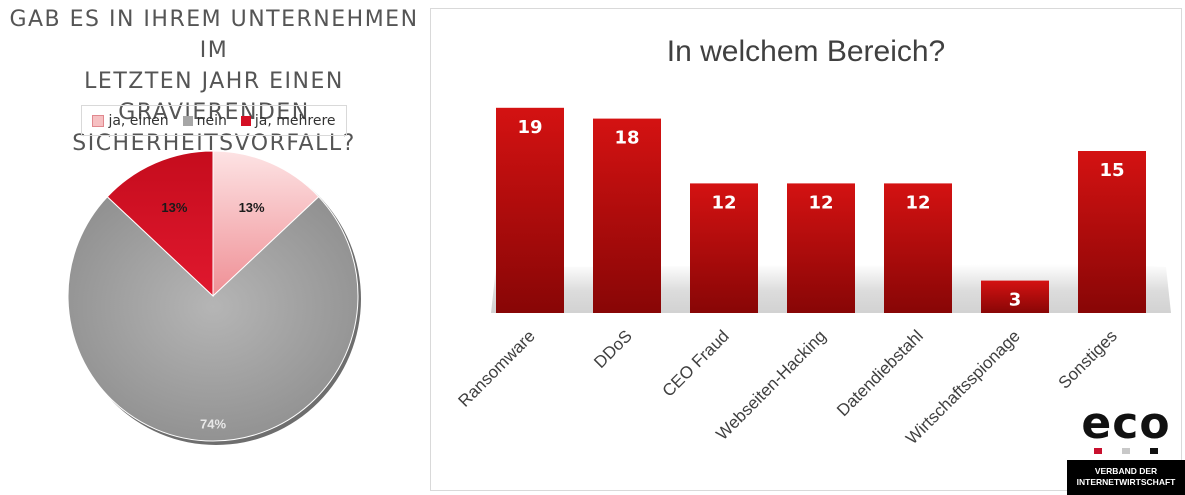 The width and height of the screenshot is (1185, 495). I want to click on bar-wirtschaftsspionage, so click(1015, 296).